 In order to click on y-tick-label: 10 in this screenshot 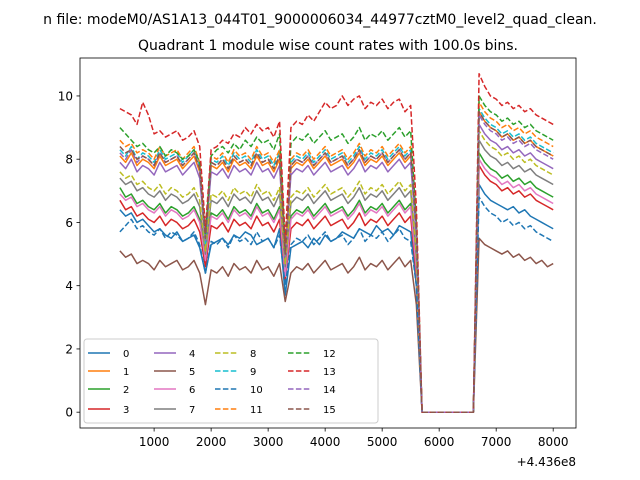, I will do `click(65, 96)`.